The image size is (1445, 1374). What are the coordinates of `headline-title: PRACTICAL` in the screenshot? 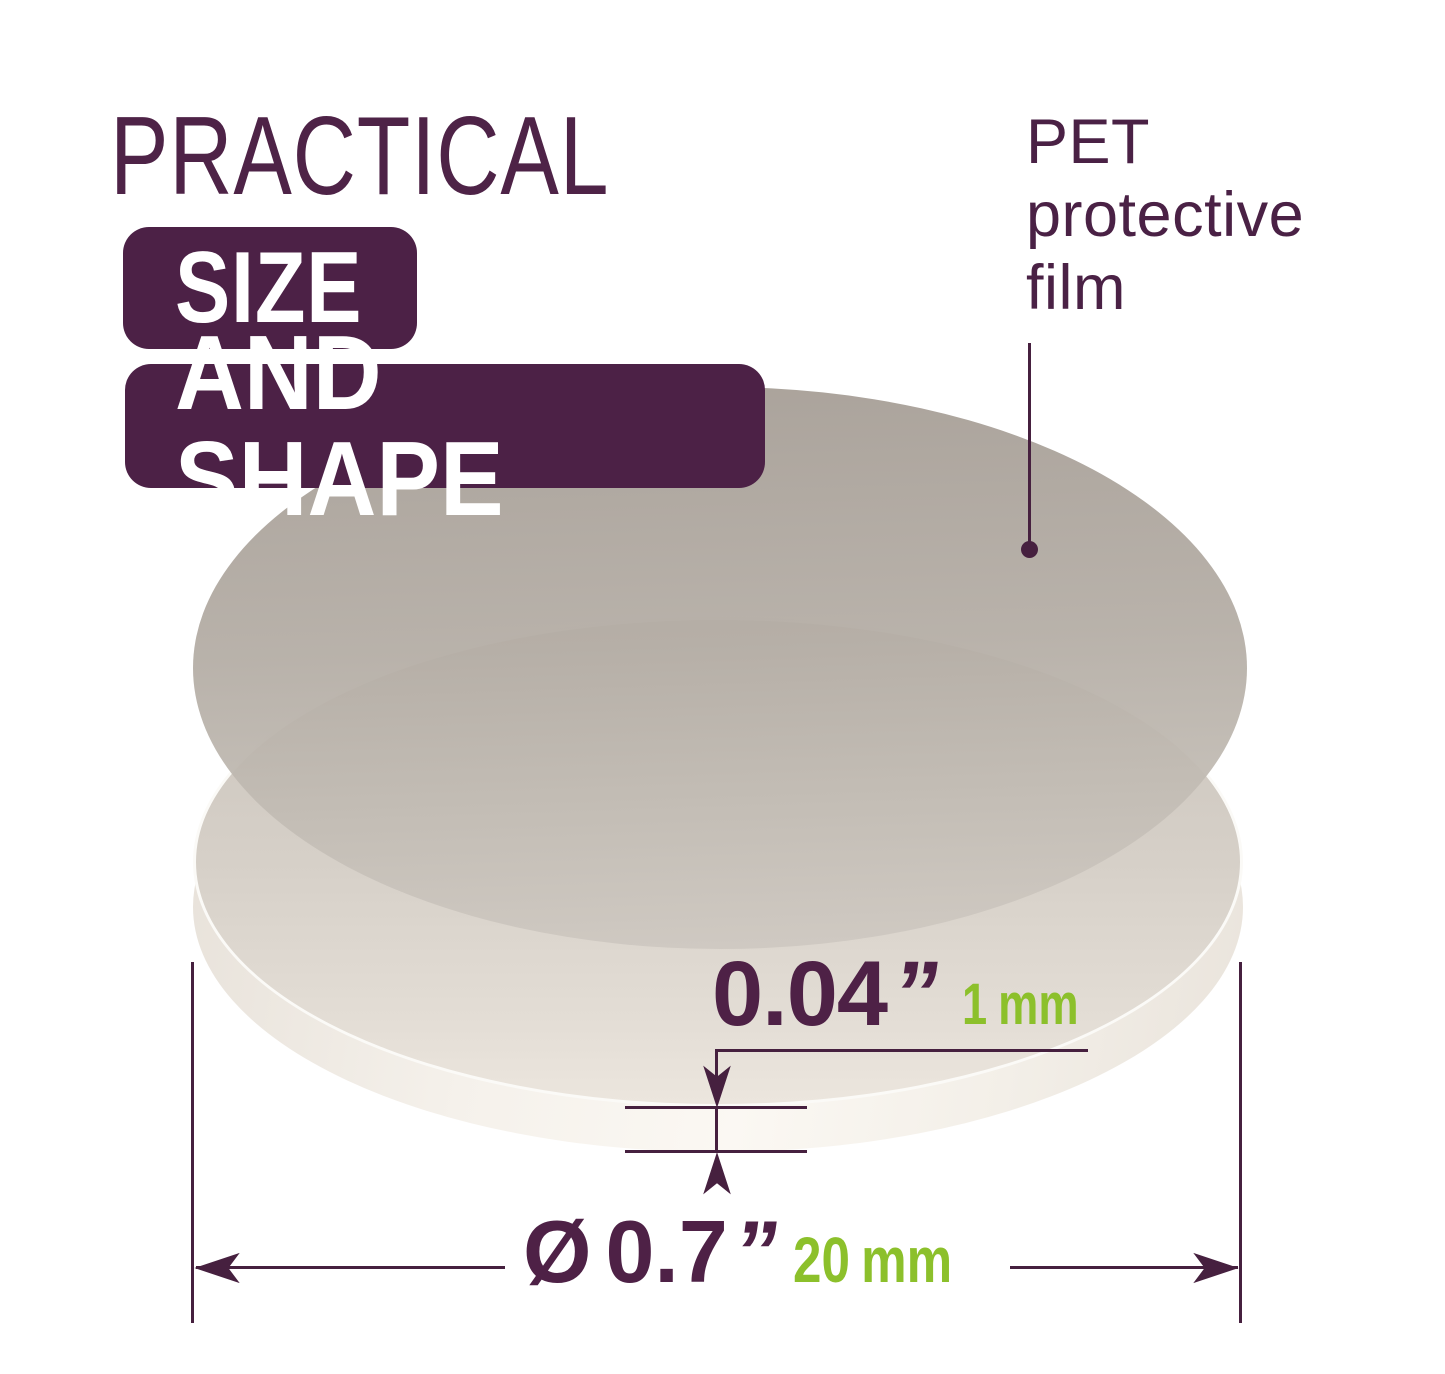 It's located at (426, 156).